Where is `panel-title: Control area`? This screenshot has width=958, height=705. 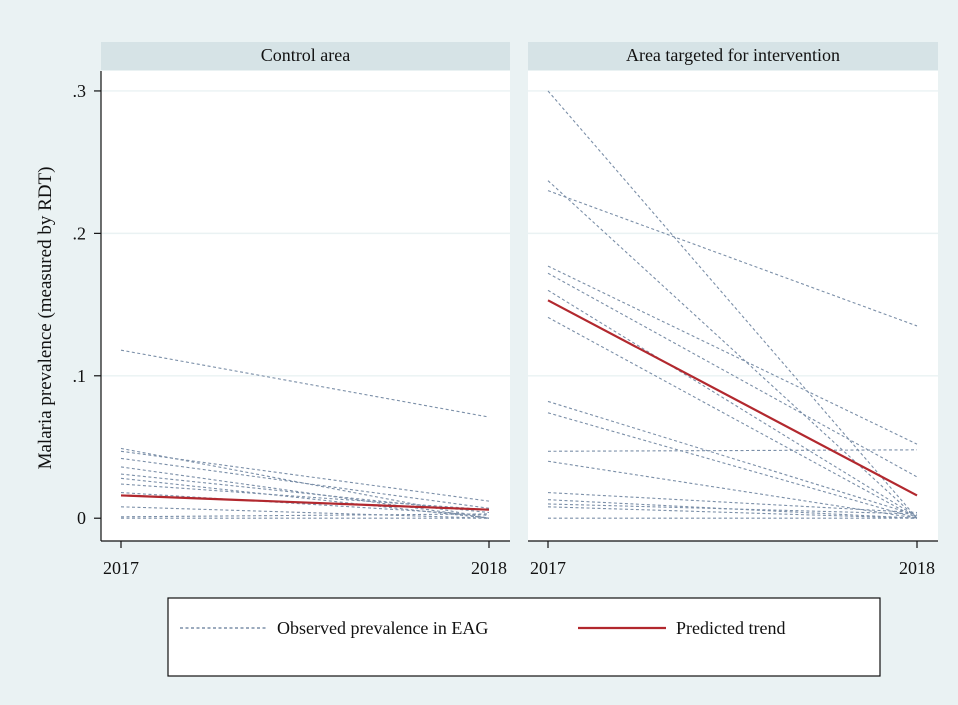
panel-title: Control area is located at coordinates (305, 55).